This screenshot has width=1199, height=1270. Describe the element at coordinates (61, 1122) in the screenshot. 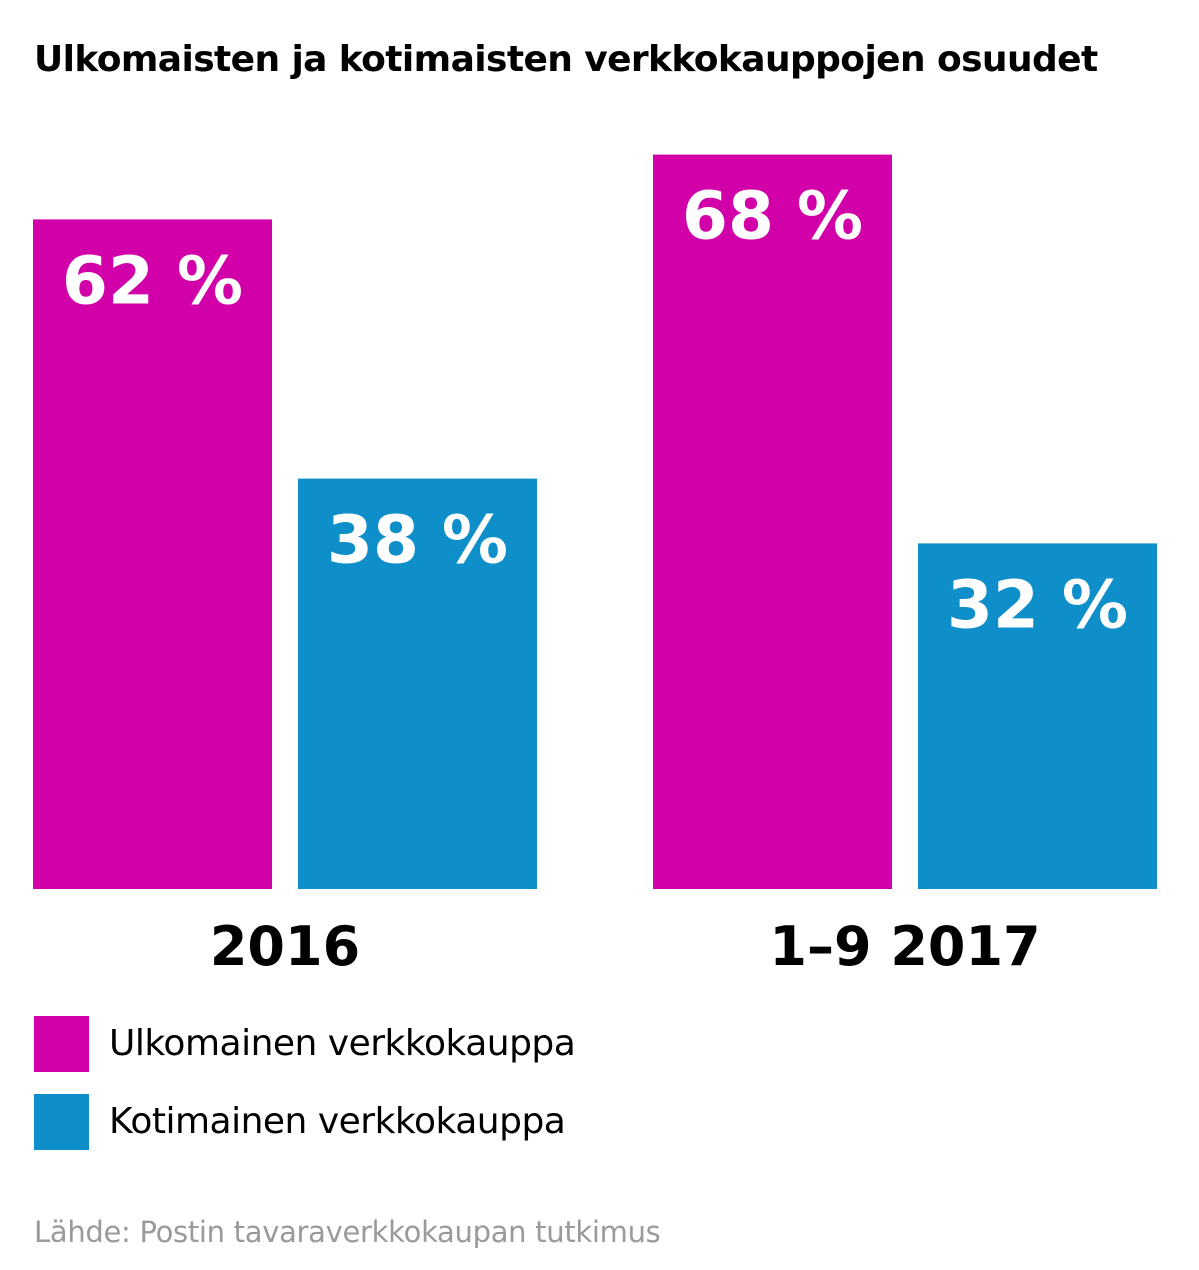

I see `legend-swatch-domestic` at that location.